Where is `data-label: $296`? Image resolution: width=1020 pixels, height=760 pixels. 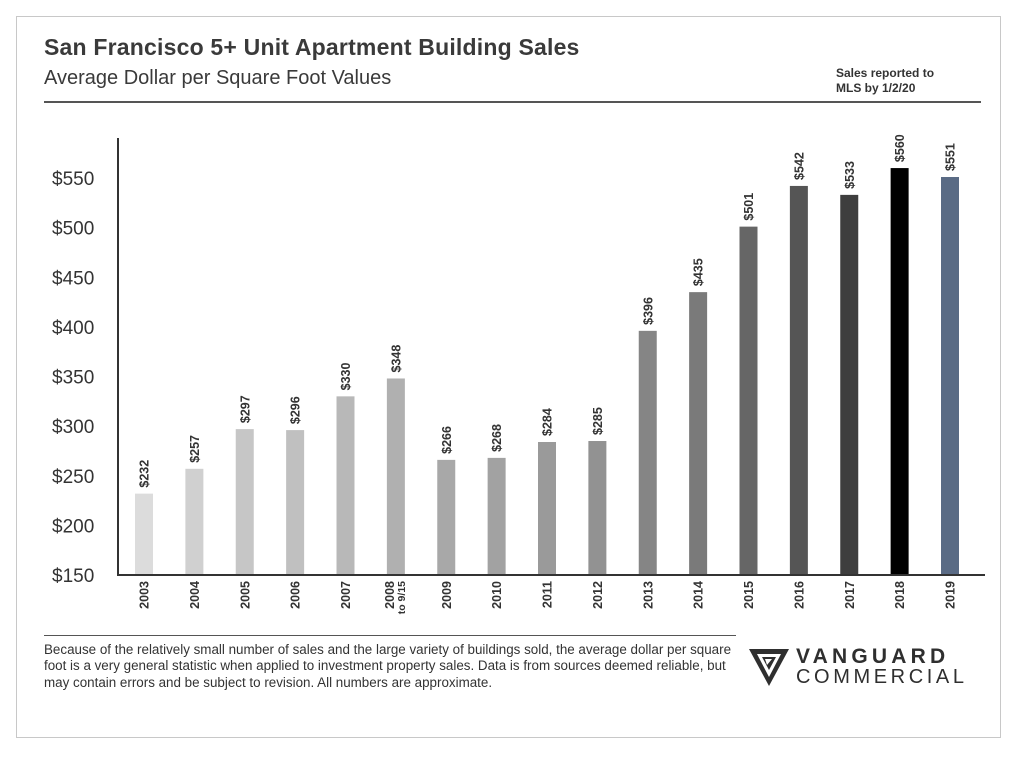
data-label: $296 is located at coordinates (296, 410).